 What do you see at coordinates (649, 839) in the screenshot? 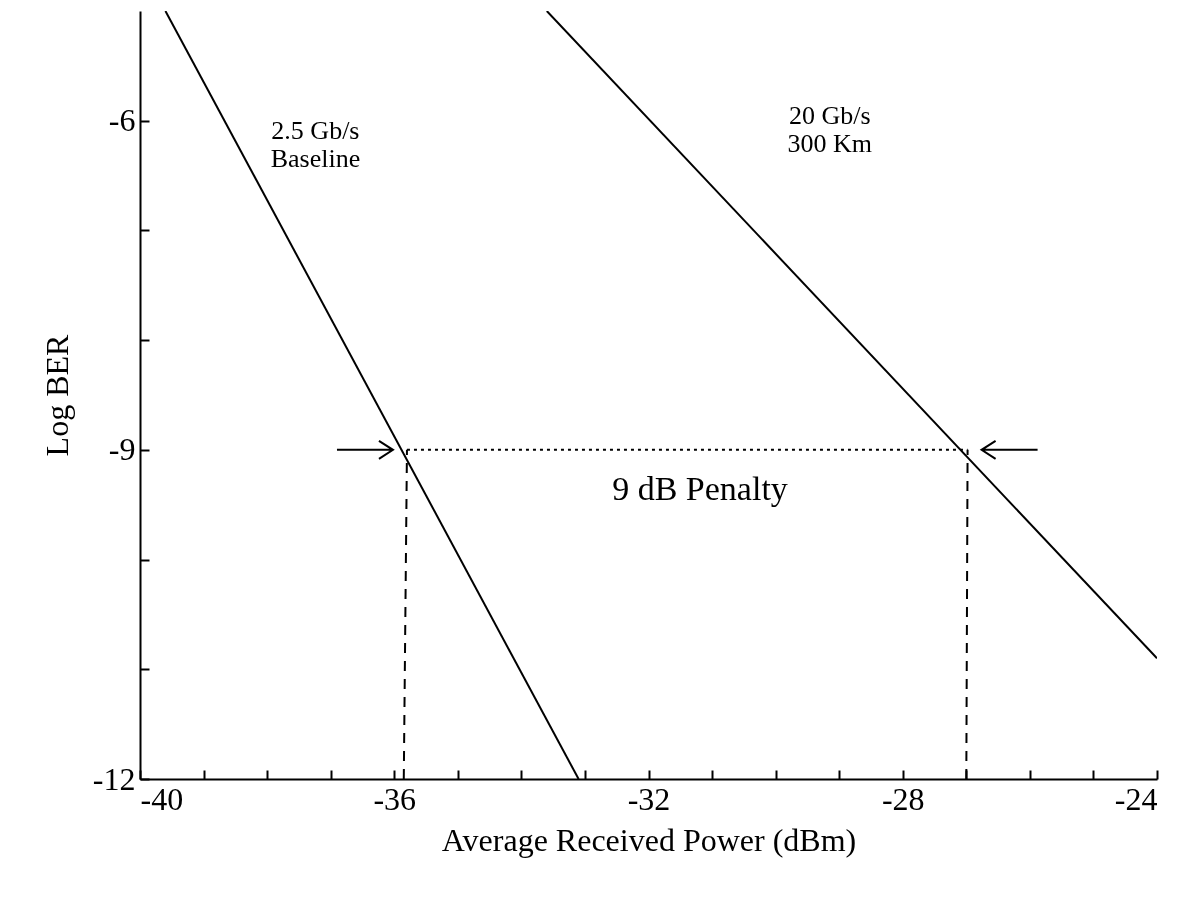
I see `x-axis-title: Average Received Power (dBm)` at bounding box center [649, 839].